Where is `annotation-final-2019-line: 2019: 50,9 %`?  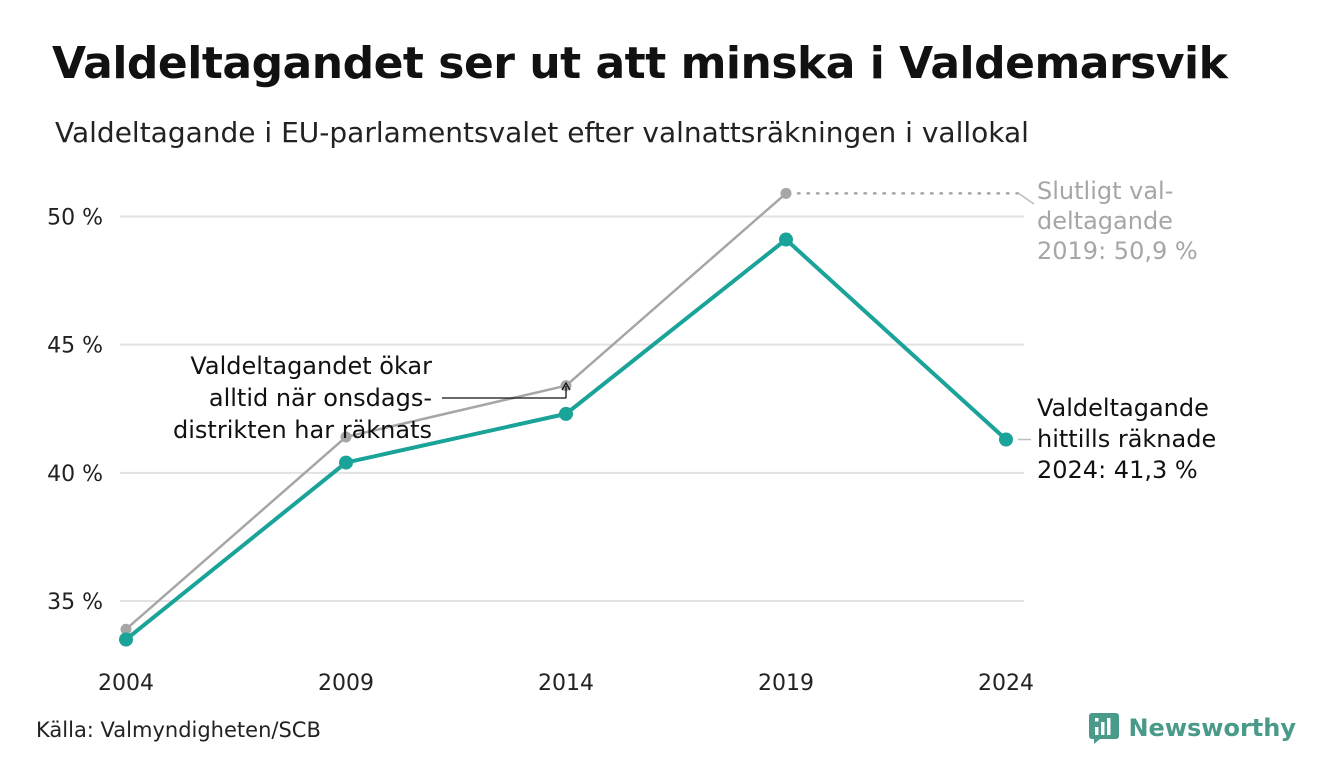
annotation-final-2019-line: 2019: 50,9 % is located at coordinates (1117, 251).